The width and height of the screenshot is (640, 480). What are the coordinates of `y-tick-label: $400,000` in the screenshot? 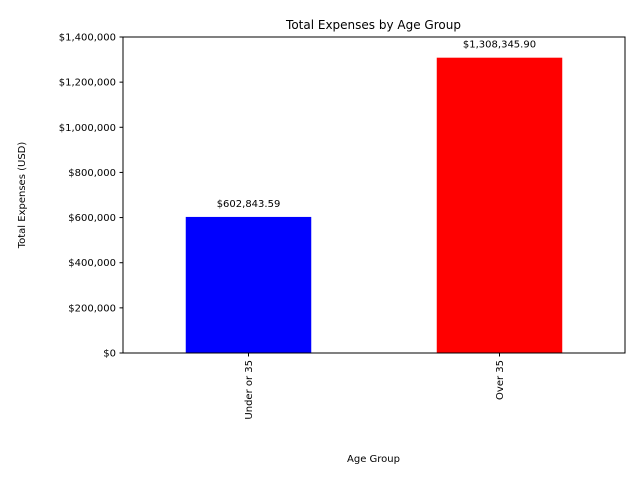 It's located at (92, 263).